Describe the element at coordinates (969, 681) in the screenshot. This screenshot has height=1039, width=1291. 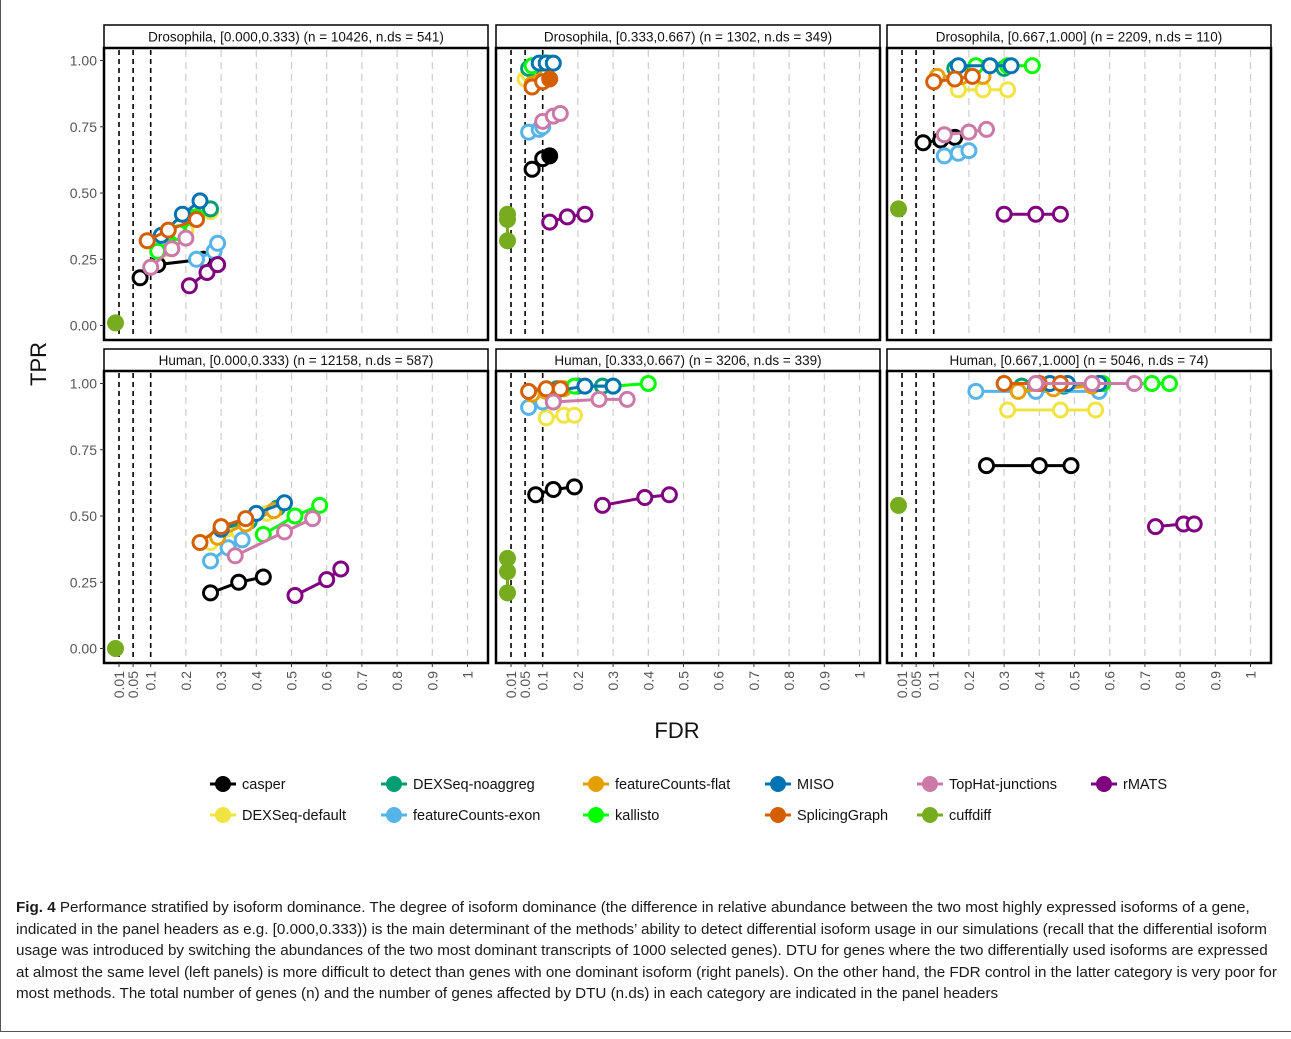
I see `x-tick-label: 0.2` at that location.